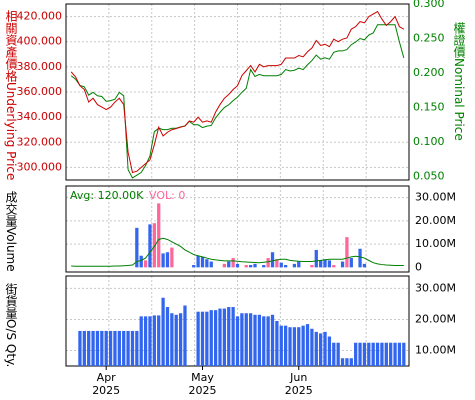 Image resolution: width=475 pixels, height=400 pixels. I want to click on underlying-tick-label: 340.000, so click(40, 116).